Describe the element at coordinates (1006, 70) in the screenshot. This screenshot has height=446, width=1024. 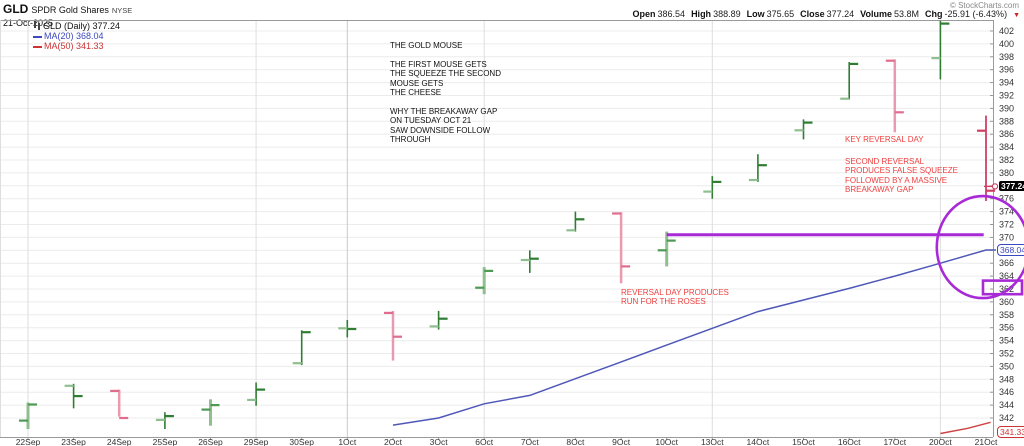
I see `svg-text: 396` at that location.